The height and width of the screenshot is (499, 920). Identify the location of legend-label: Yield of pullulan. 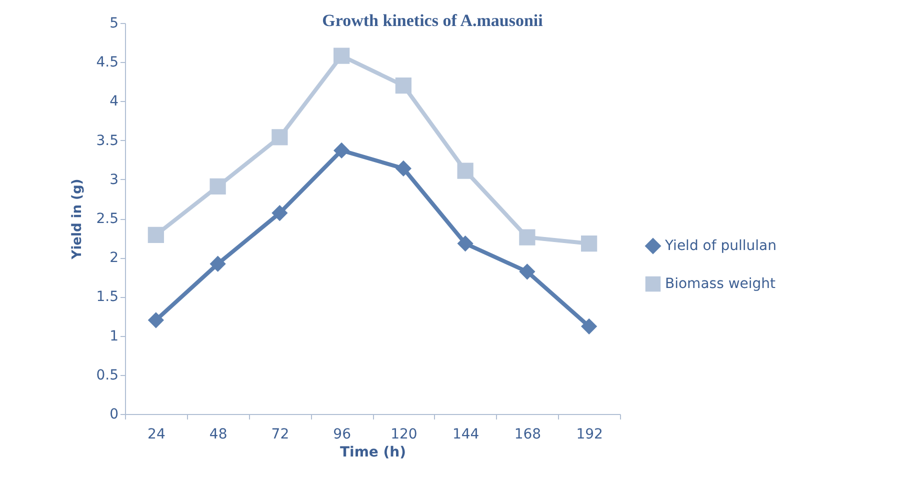
(720, 246).